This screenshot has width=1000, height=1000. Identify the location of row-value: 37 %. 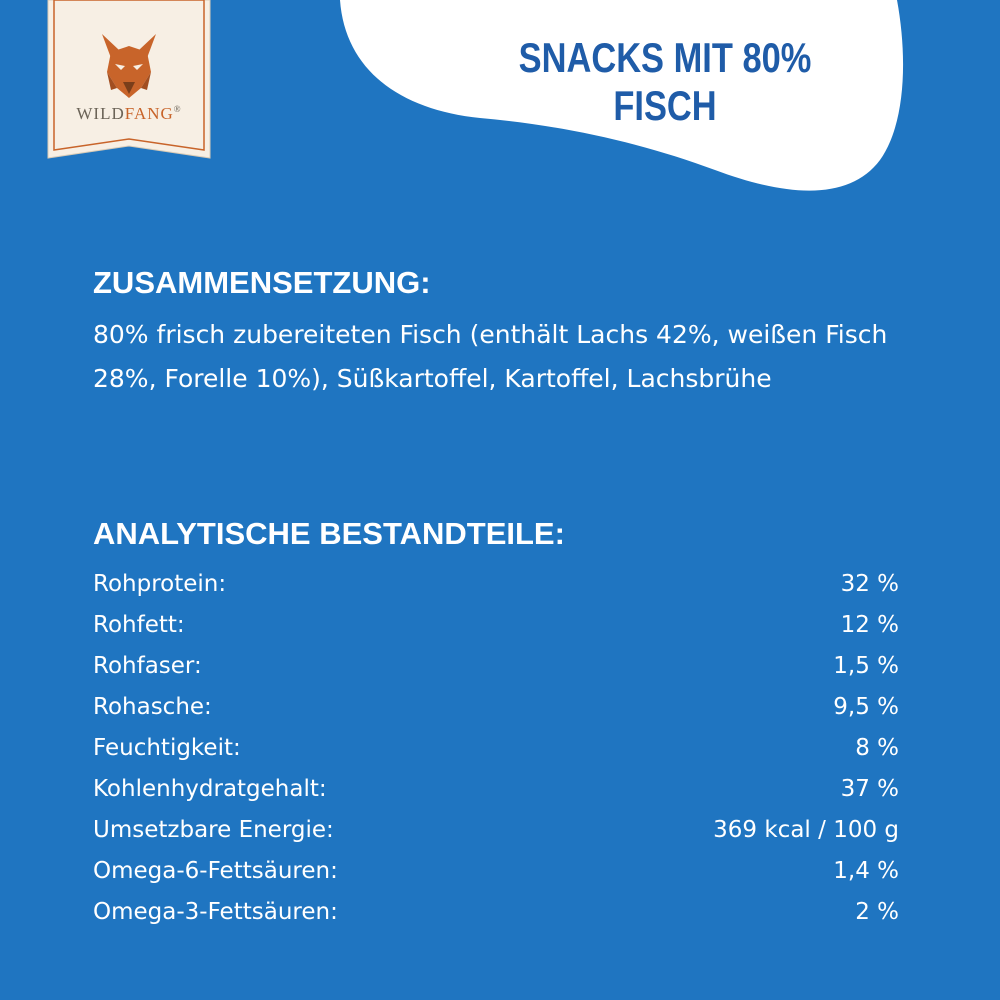
(869, 789).